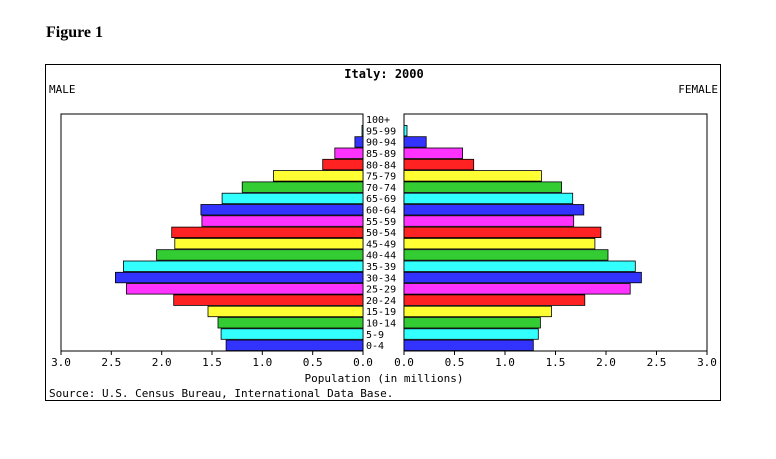  Describe the element at coordinates (381, 301) in the screenshot. I see `age-label-20-24: 20-24` at that location.